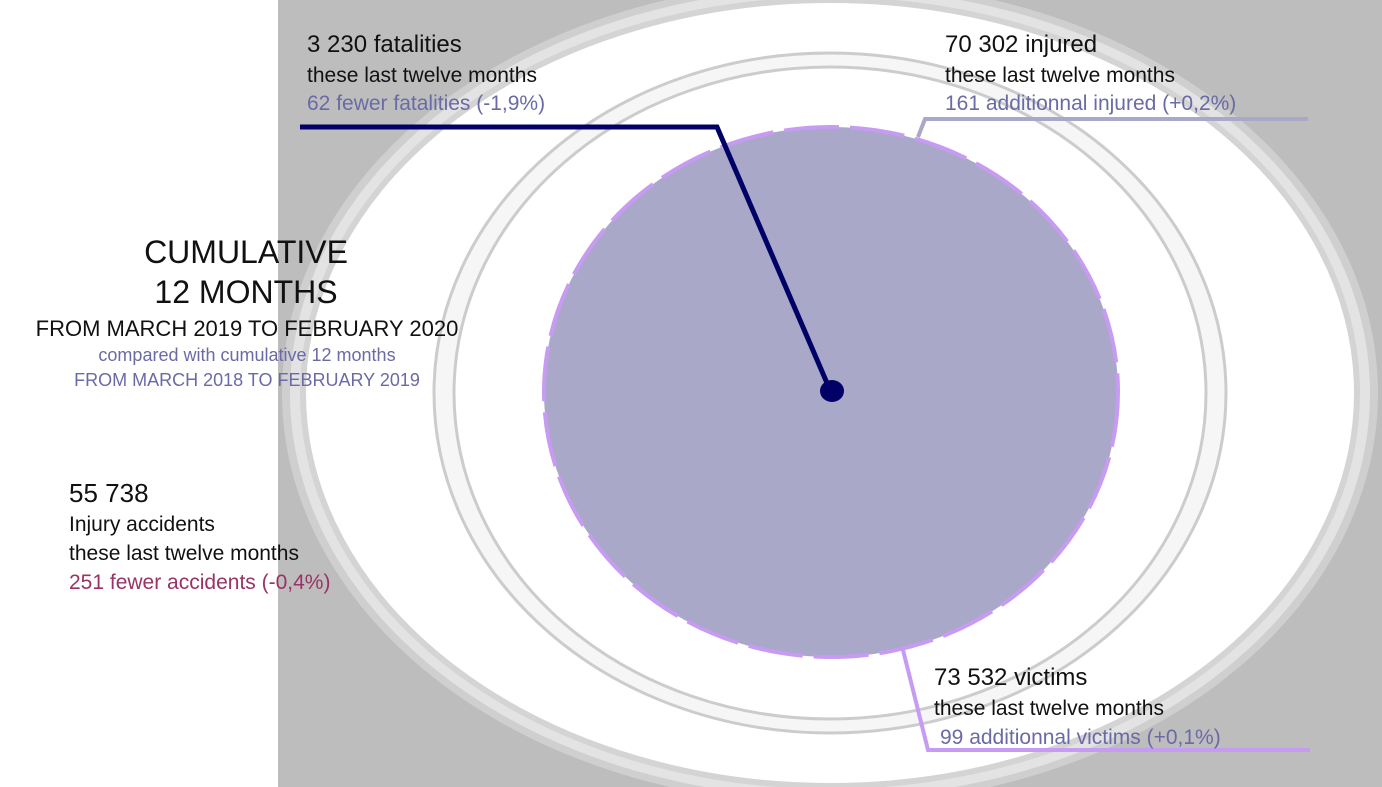  I want to click on fatalities-dot, so click(832, 391).